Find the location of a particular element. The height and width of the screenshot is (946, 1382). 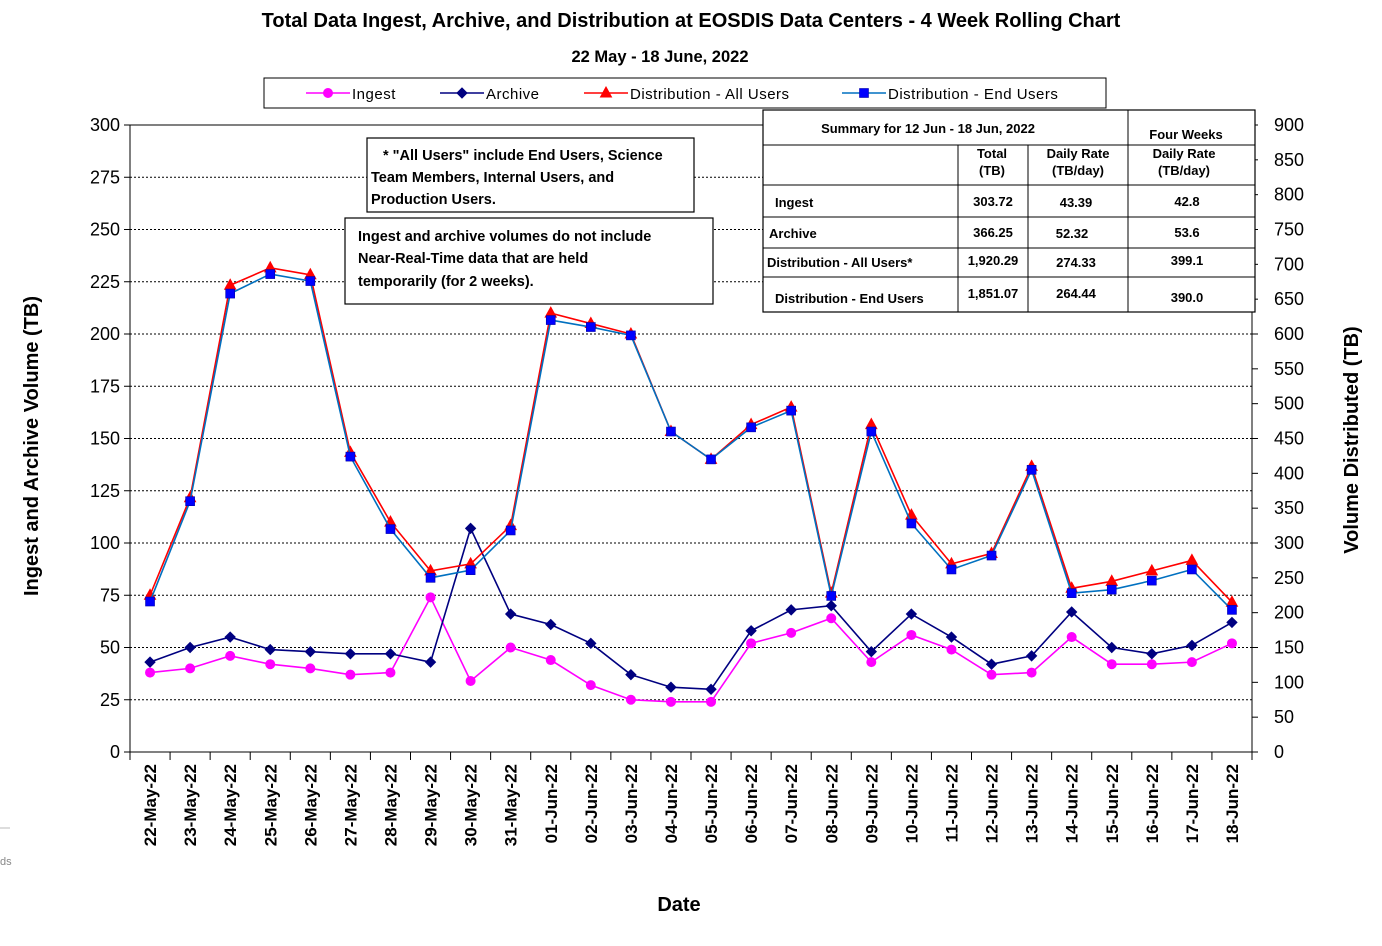

right-y-axis-title: Volume Distributed (TB) is located at coordinates (1352, 439).